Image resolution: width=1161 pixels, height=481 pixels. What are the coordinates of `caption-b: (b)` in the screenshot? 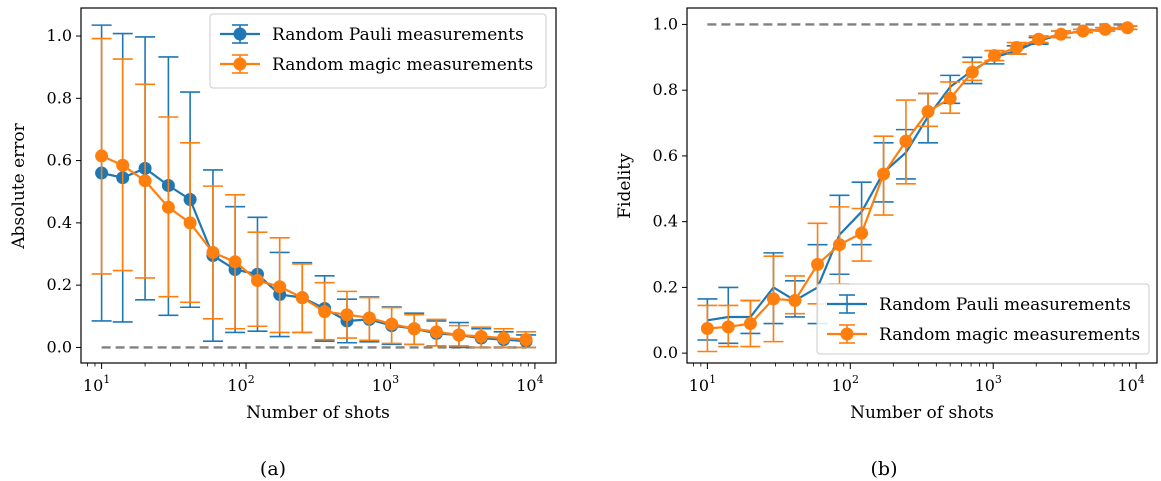 It's located at (884, 469).